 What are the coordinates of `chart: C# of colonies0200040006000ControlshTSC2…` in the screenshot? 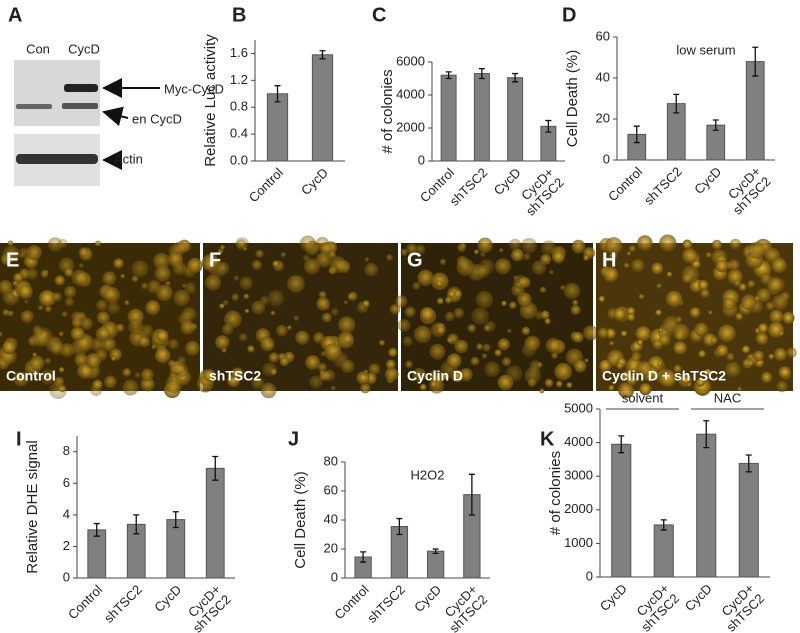 It's located at (469, 111).